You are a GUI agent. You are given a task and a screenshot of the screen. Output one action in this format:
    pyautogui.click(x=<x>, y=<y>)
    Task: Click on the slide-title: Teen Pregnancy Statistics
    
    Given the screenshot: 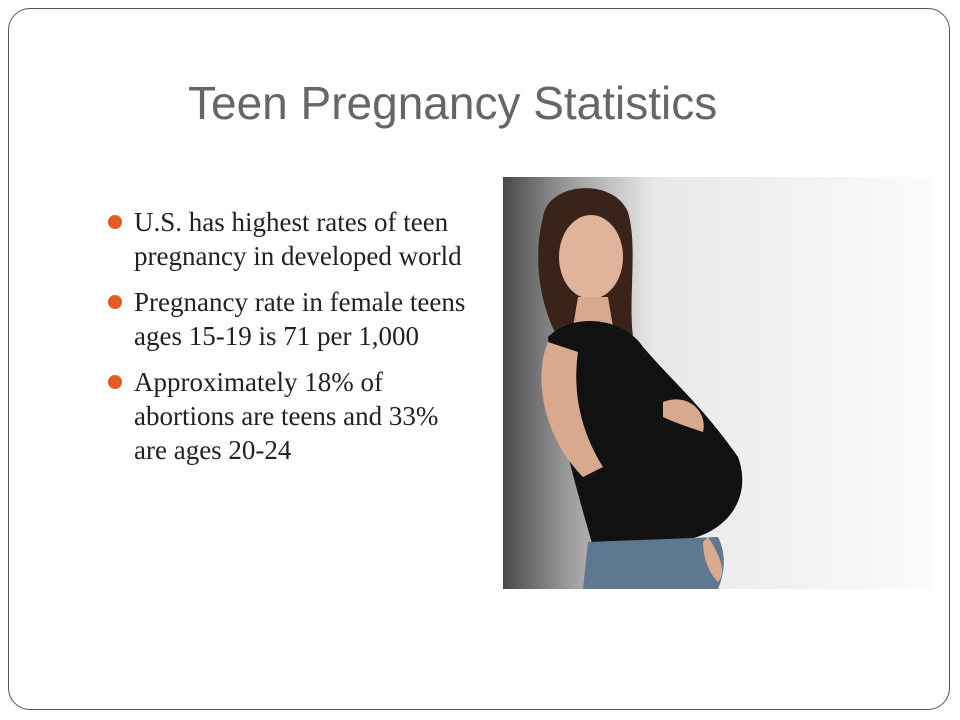 What is the action you would take?
    pyautogui.click(x=453, y=103)
    